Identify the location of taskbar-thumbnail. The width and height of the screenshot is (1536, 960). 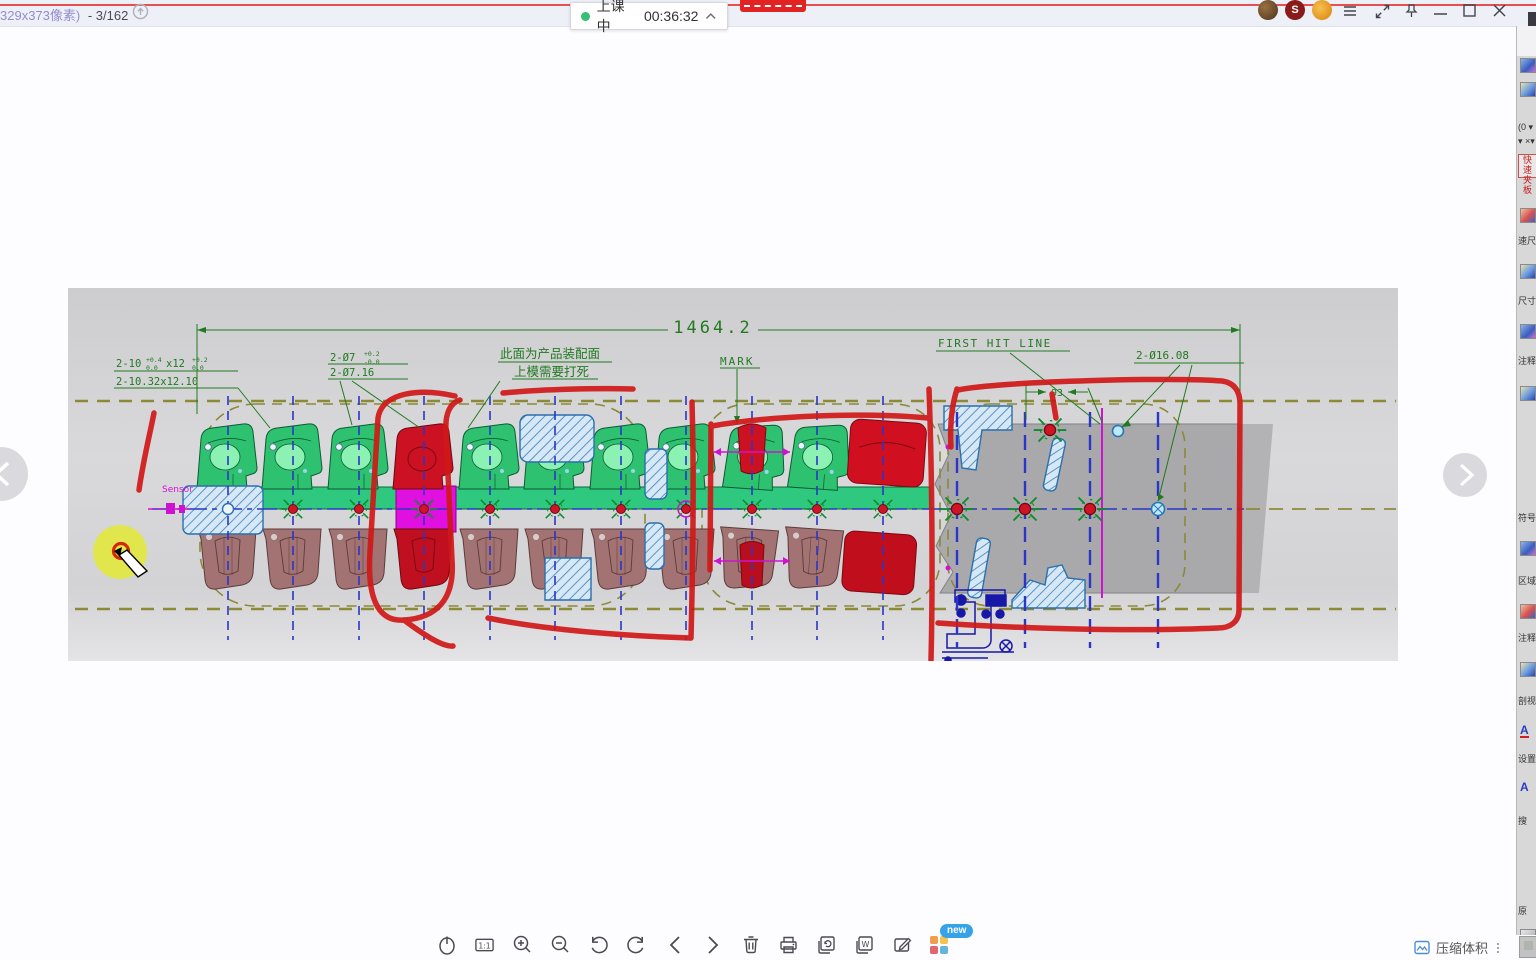
(1527, 947).